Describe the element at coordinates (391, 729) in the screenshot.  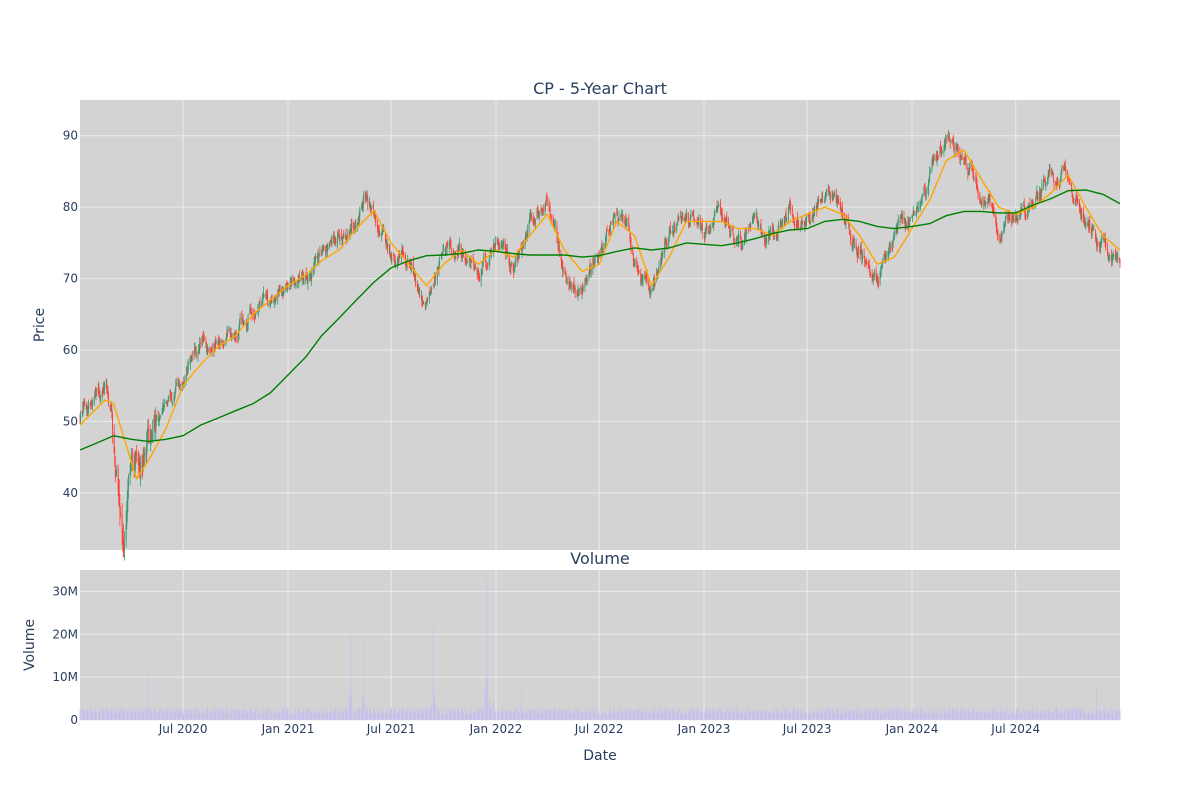
I see `x-tick-label: Jul 2021` at that location.